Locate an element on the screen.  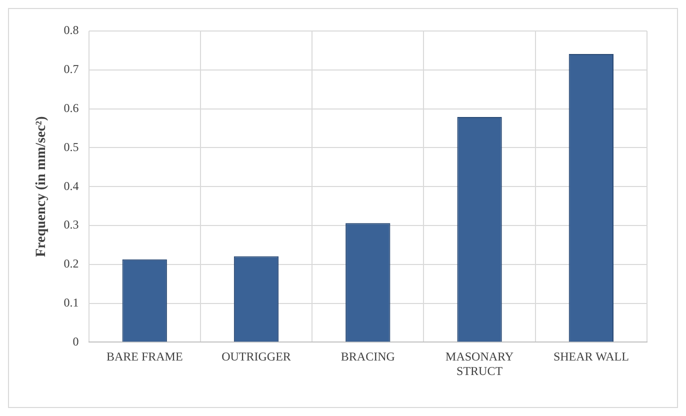
y-tick-label: 0.1 is located at coordinates (71, 302).